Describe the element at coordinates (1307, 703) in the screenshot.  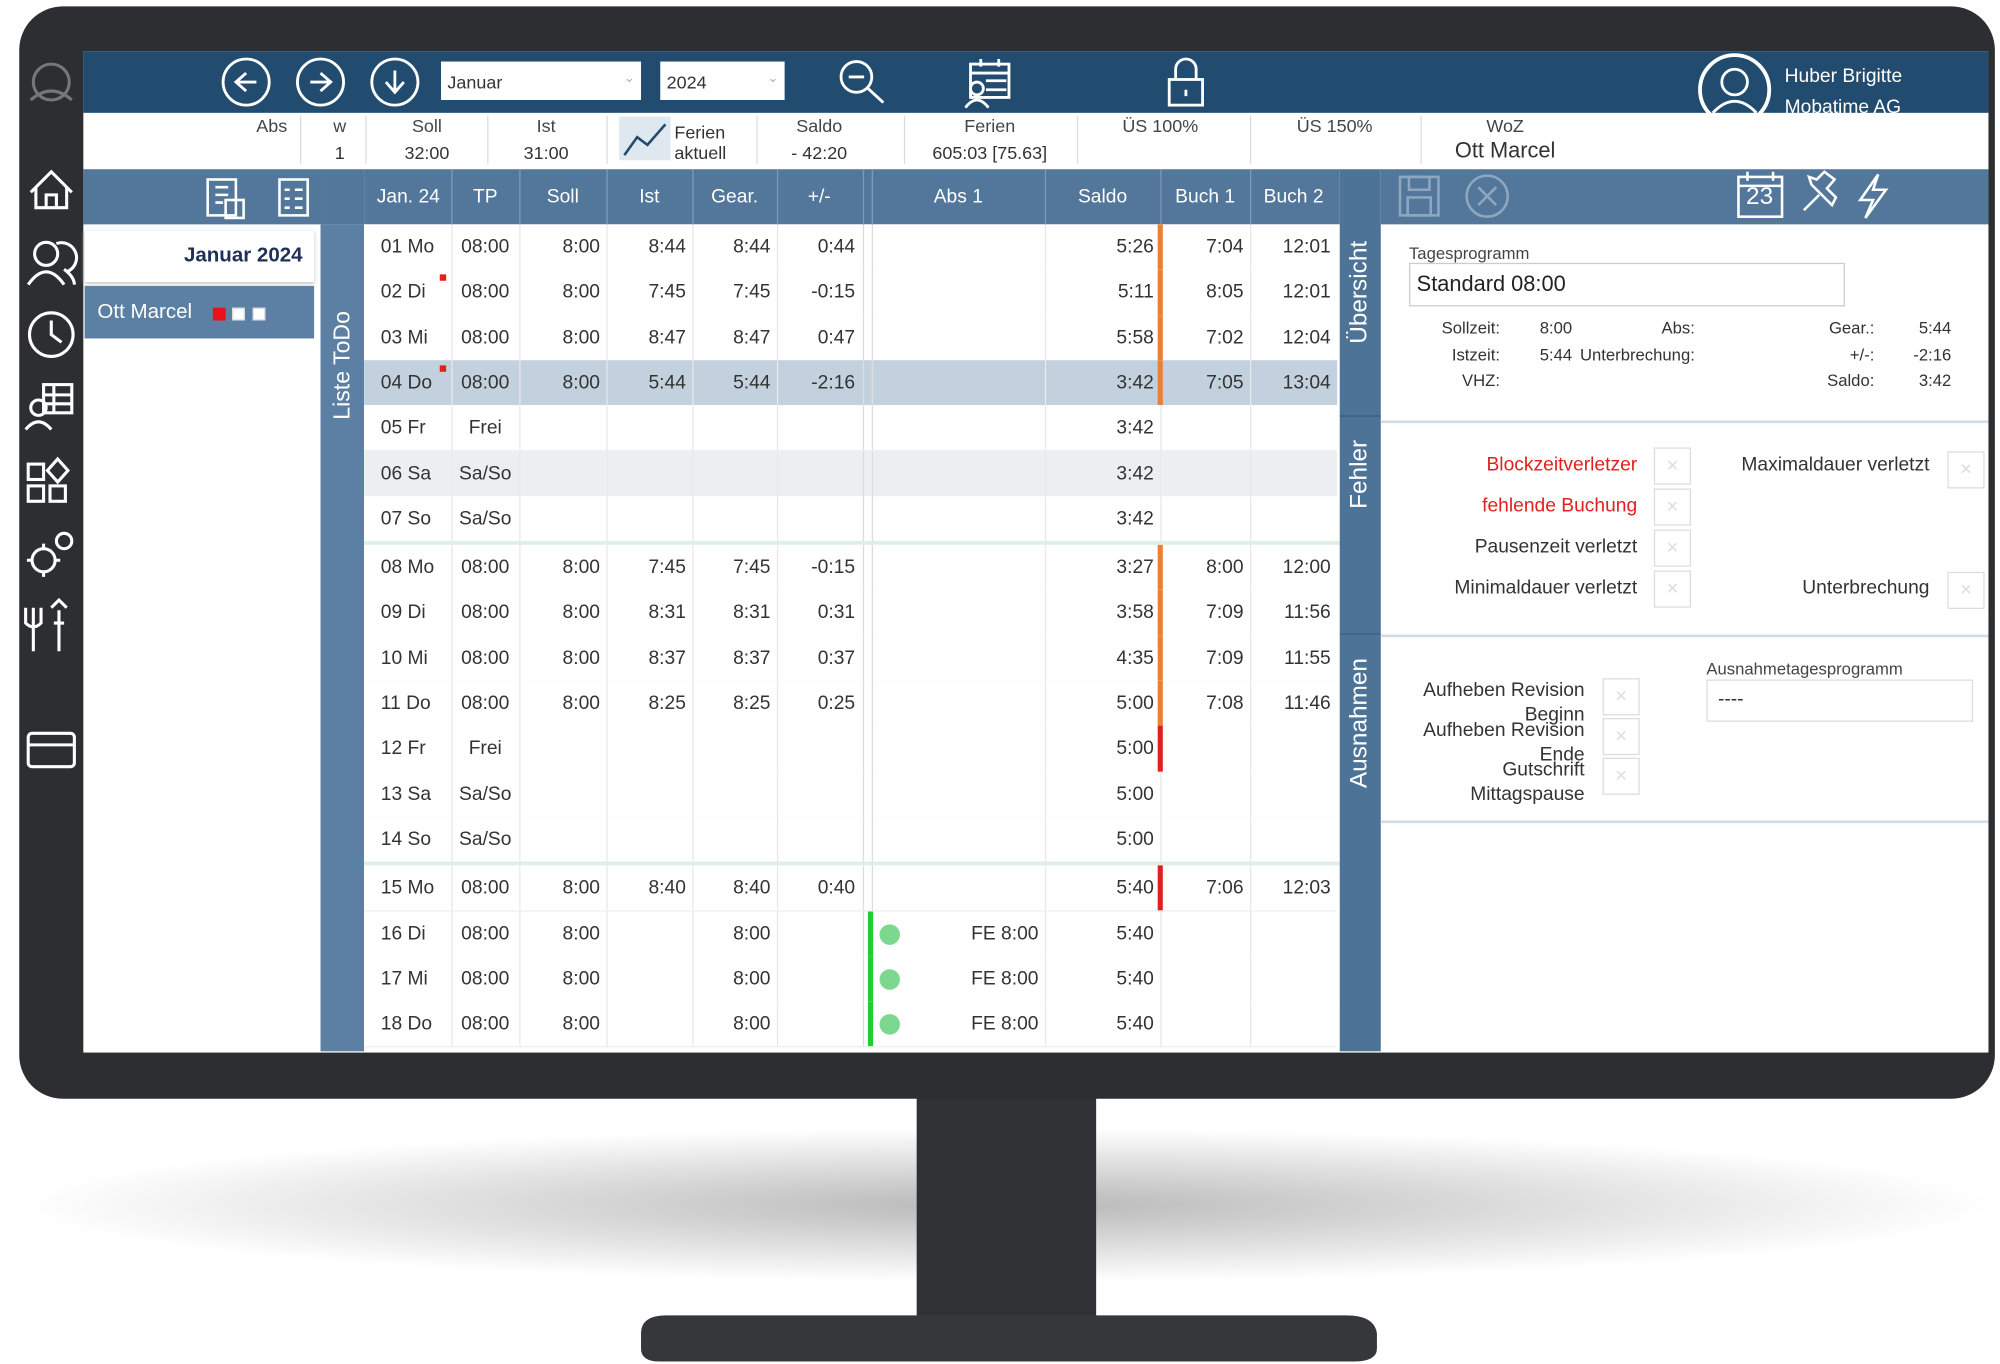
I see `table-cell: 11:46` at that location.